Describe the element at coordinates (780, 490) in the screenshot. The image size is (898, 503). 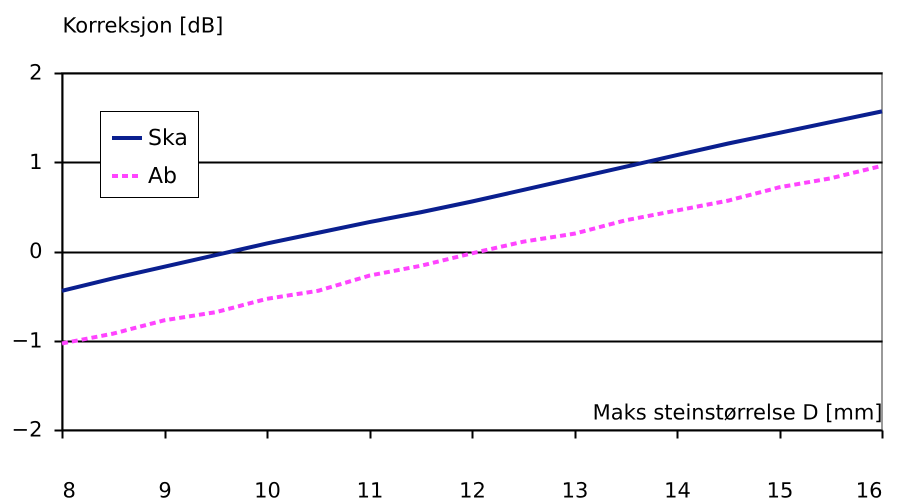
I see `x-tick-label: 15` at that location.